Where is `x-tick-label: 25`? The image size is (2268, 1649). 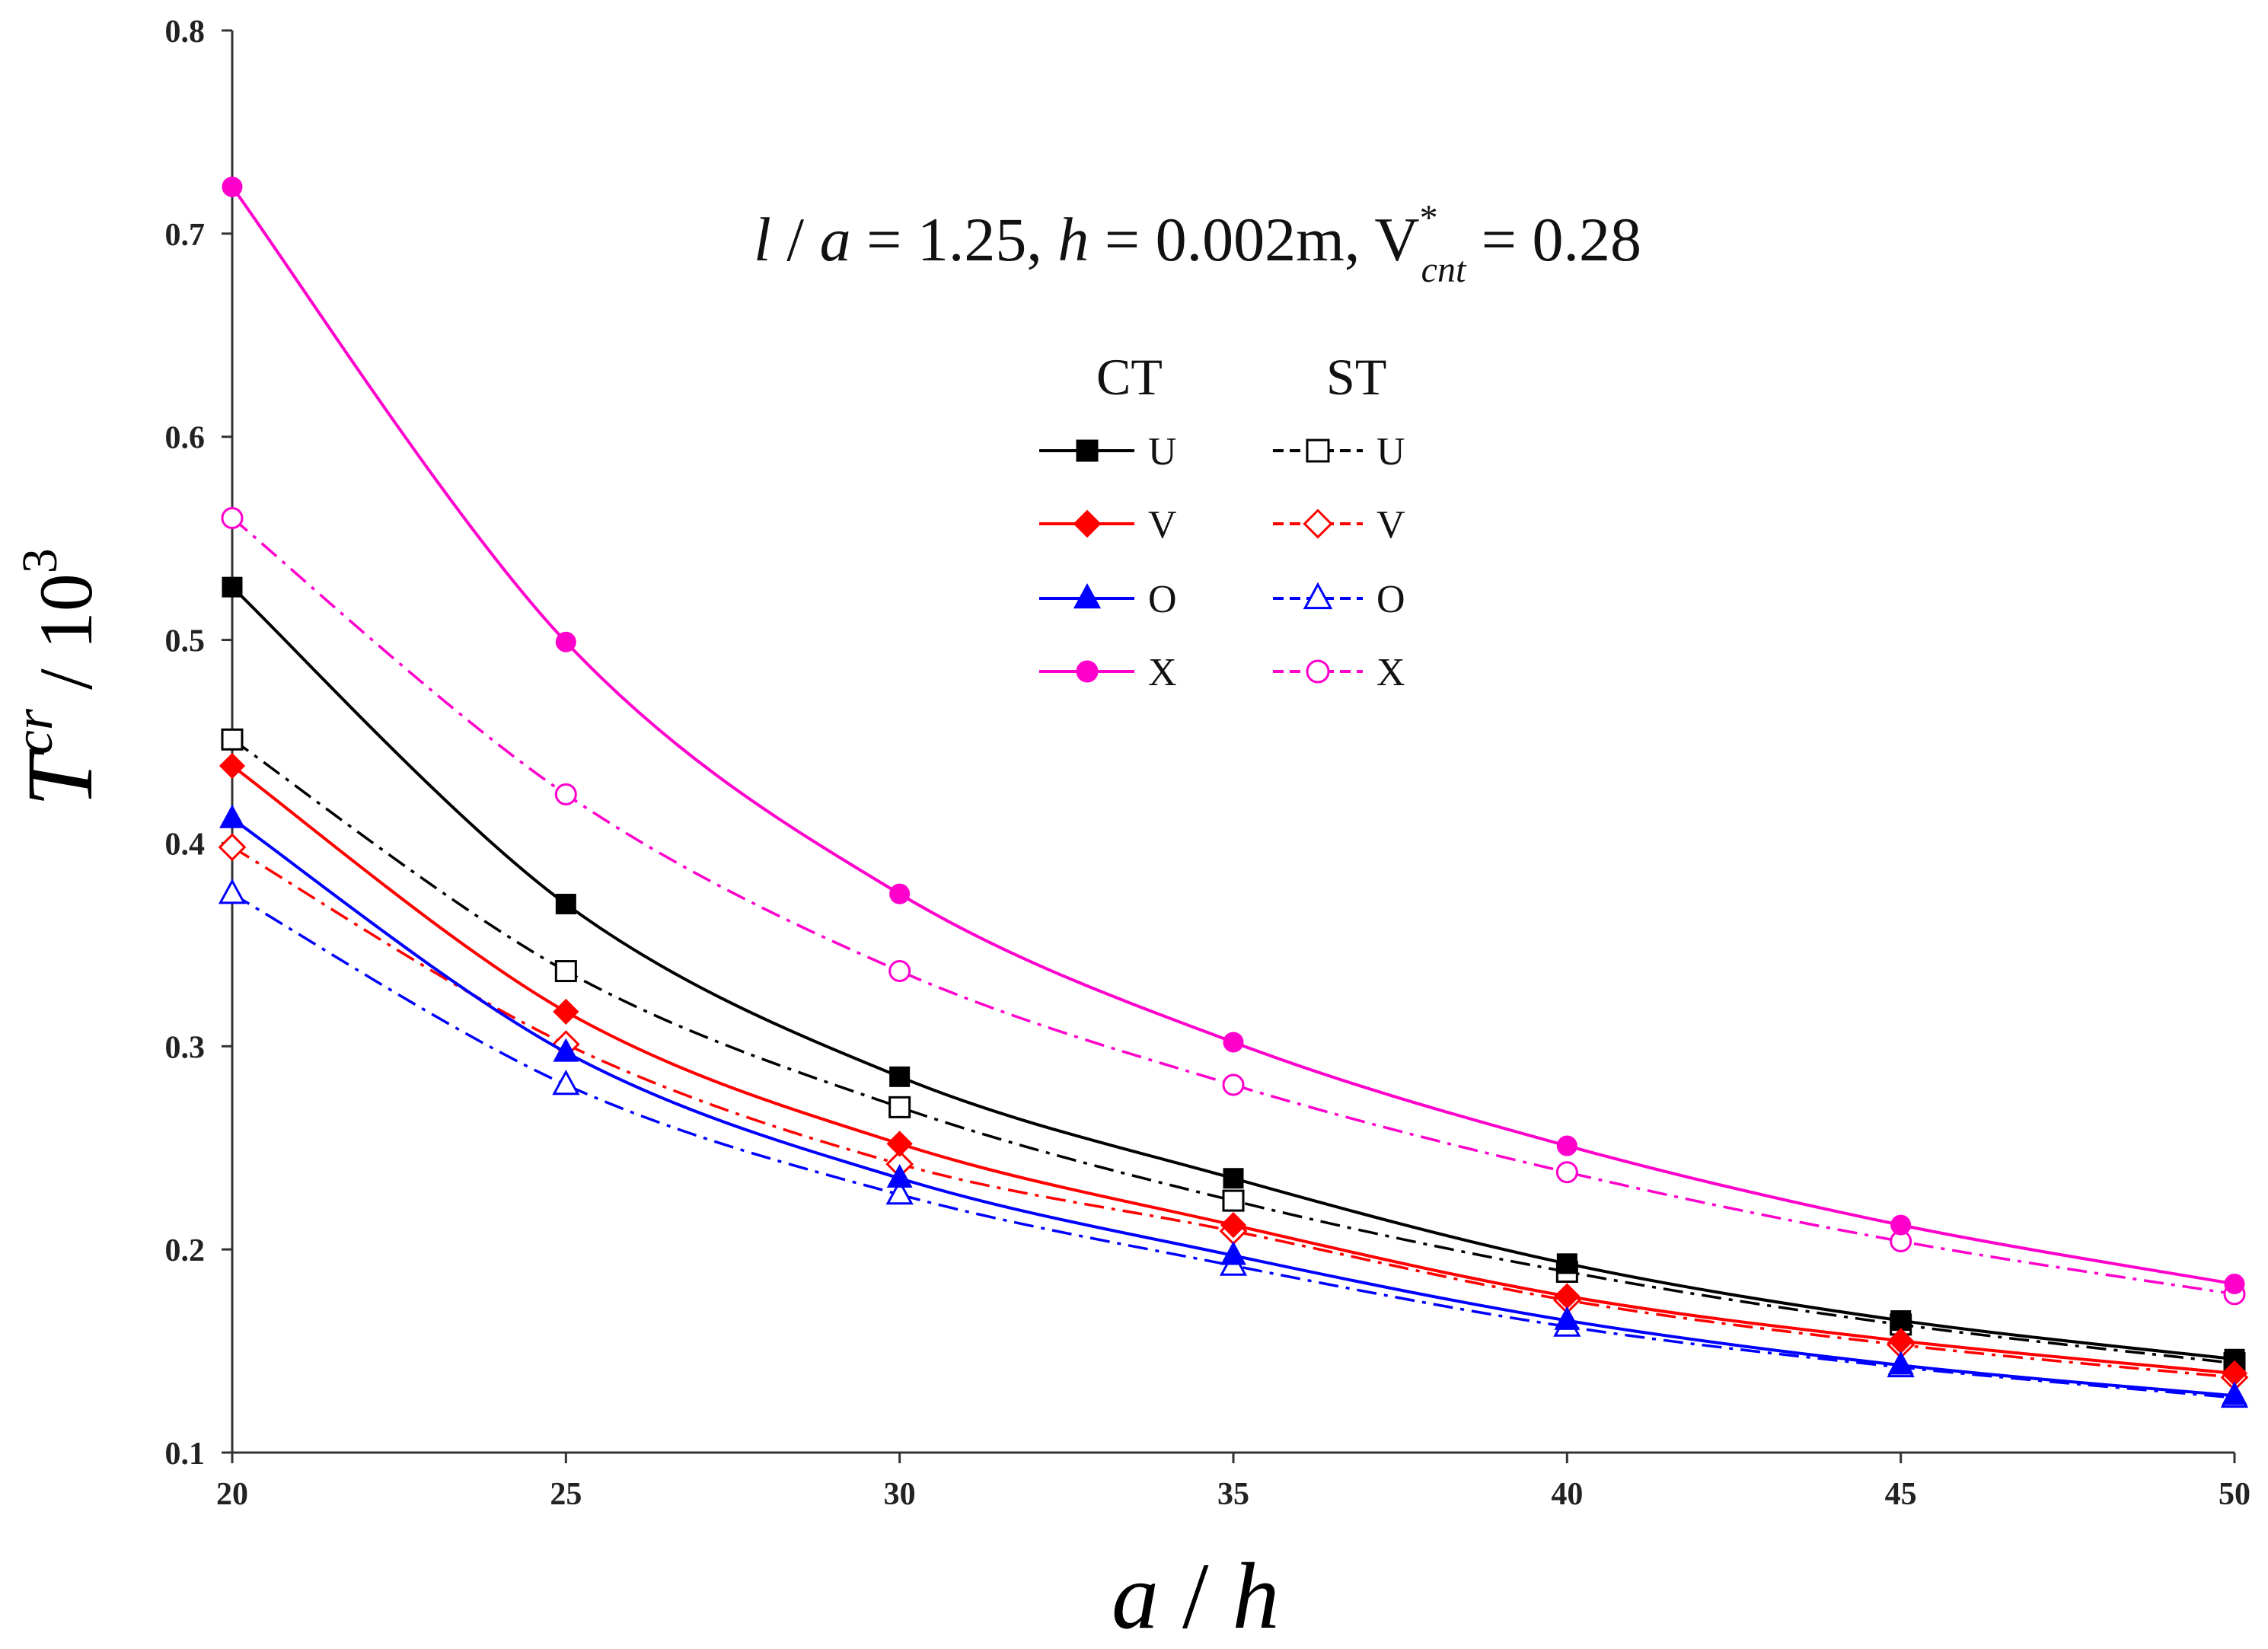
x-tick-label: 25 is located at coordinates (566, 1494).